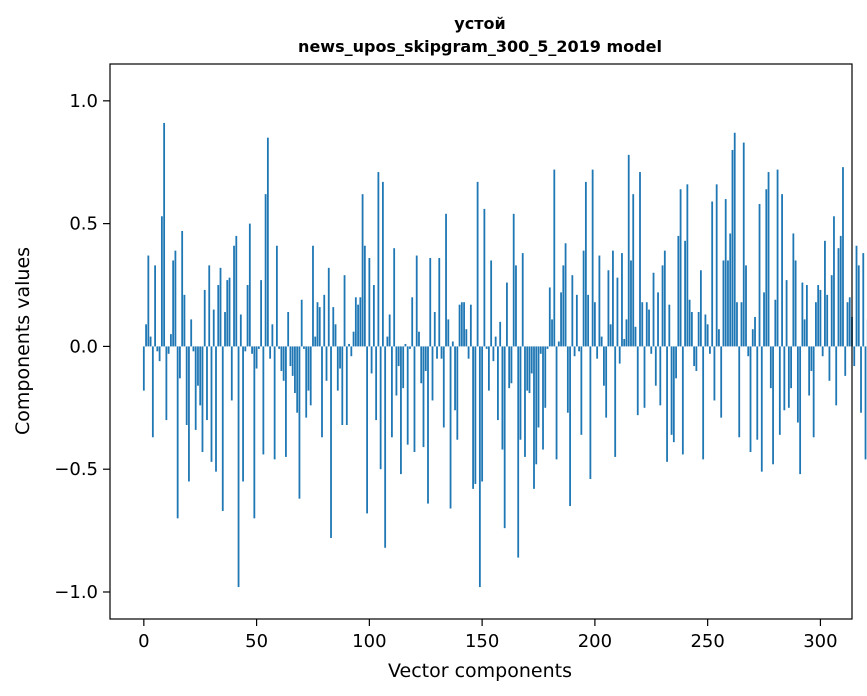  What do you see at coordinates (480, 46) in the screenshot?
I see `chart-title-line-2: news_upos_skipgram_300_5_2019 model` at bounding box center [480, 46].